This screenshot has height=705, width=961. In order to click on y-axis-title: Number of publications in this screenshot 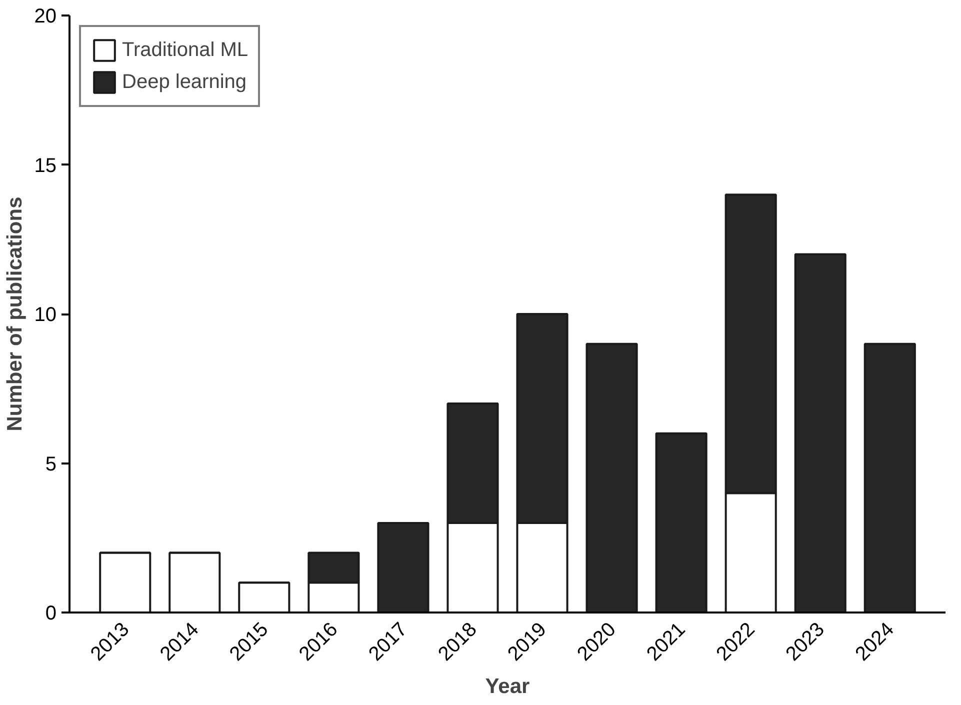, I will do `click(14, 314)`.